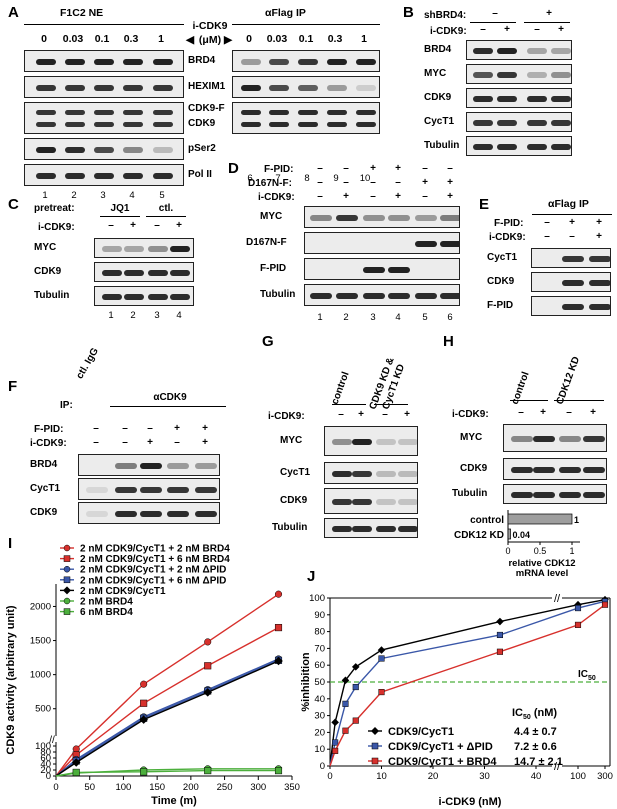 This screenshot has height=809, width=617. I want to click on a-lane-0: 1, so click(45, 195).